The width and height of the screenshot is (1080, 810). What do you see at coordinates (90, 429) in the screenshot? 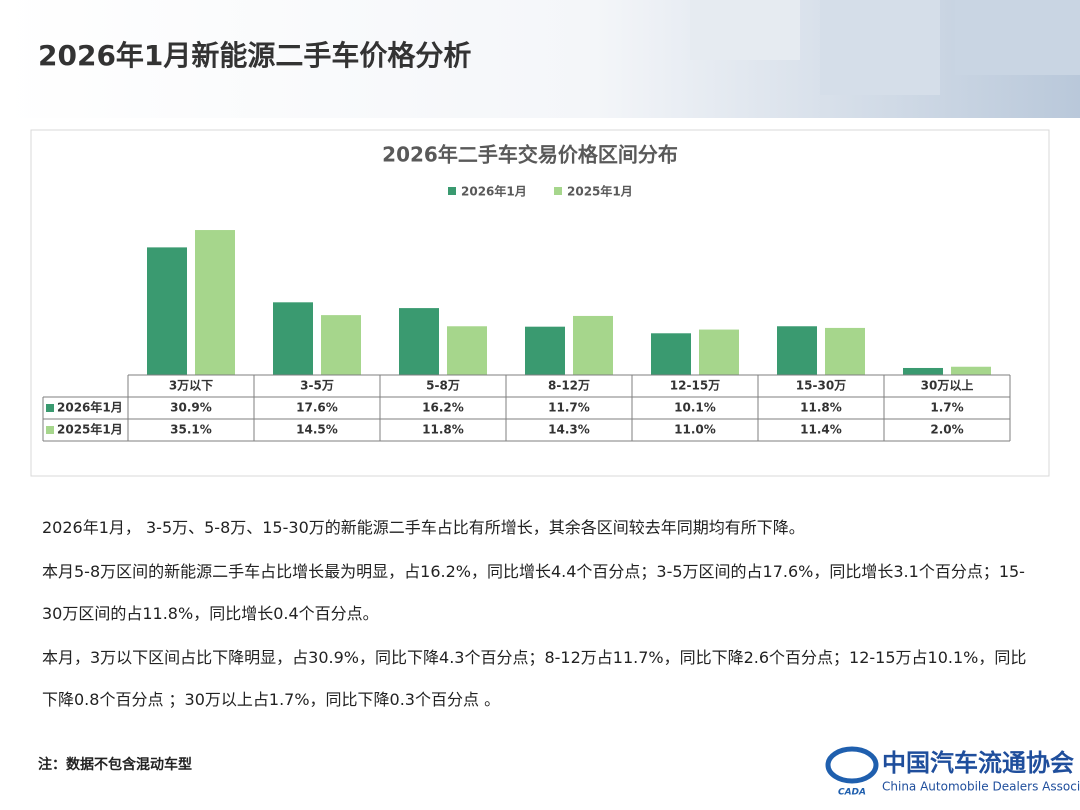
I see `table-row-label: 2025年1月` at bounding box center [90, 429].